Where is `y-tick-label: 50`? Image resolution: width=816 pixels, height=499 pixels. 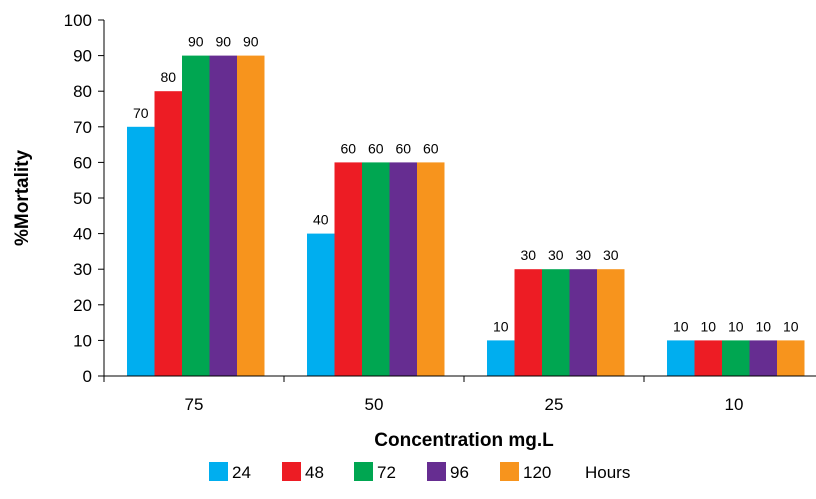 y-tick-label: 50 is located at coordinates (82, 198).